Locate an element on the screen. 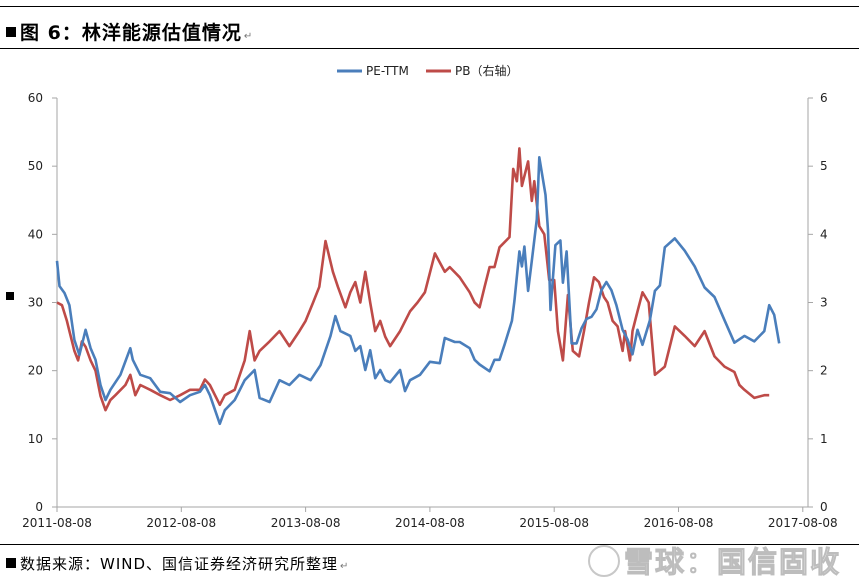 The image size is (859, 581). right-tick-label: 2 is located at coordinates (824, 371).